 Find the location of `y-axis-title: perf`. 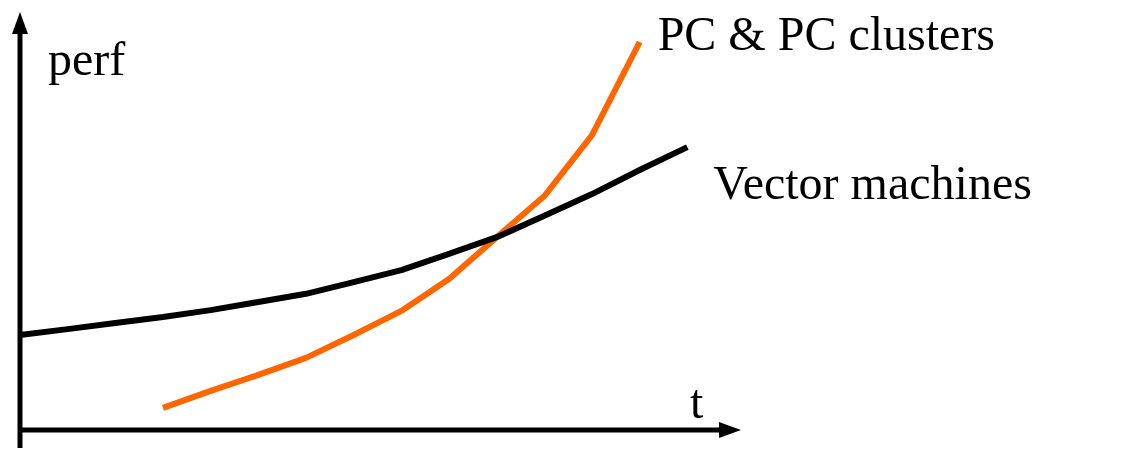

y-axis-title: perf is located at coordinates (87, 58).